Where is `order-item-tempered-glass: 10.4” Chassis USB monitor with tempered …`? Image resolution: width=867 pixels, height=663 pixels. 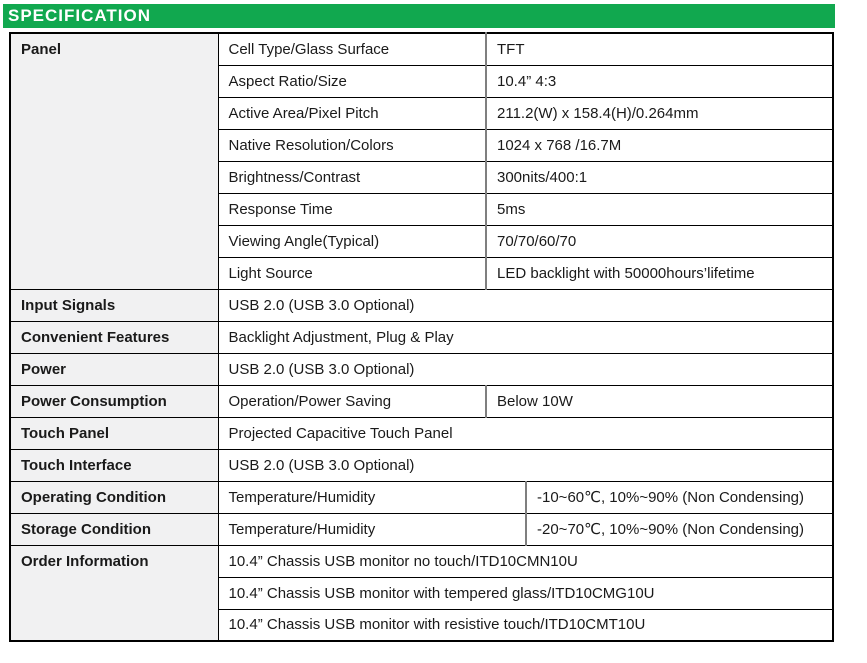
order-item-tempered-glass: 10.4” Chassis USB monitor with tempered … is located at coordinates (525, 593).